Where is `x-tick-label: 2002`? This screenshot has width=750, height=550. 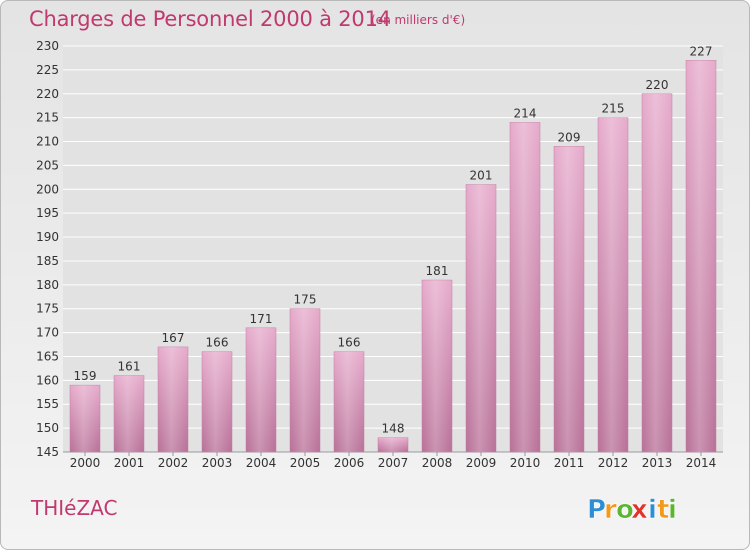
x-tick-label: 2002 is located at coordinates (173, 463).